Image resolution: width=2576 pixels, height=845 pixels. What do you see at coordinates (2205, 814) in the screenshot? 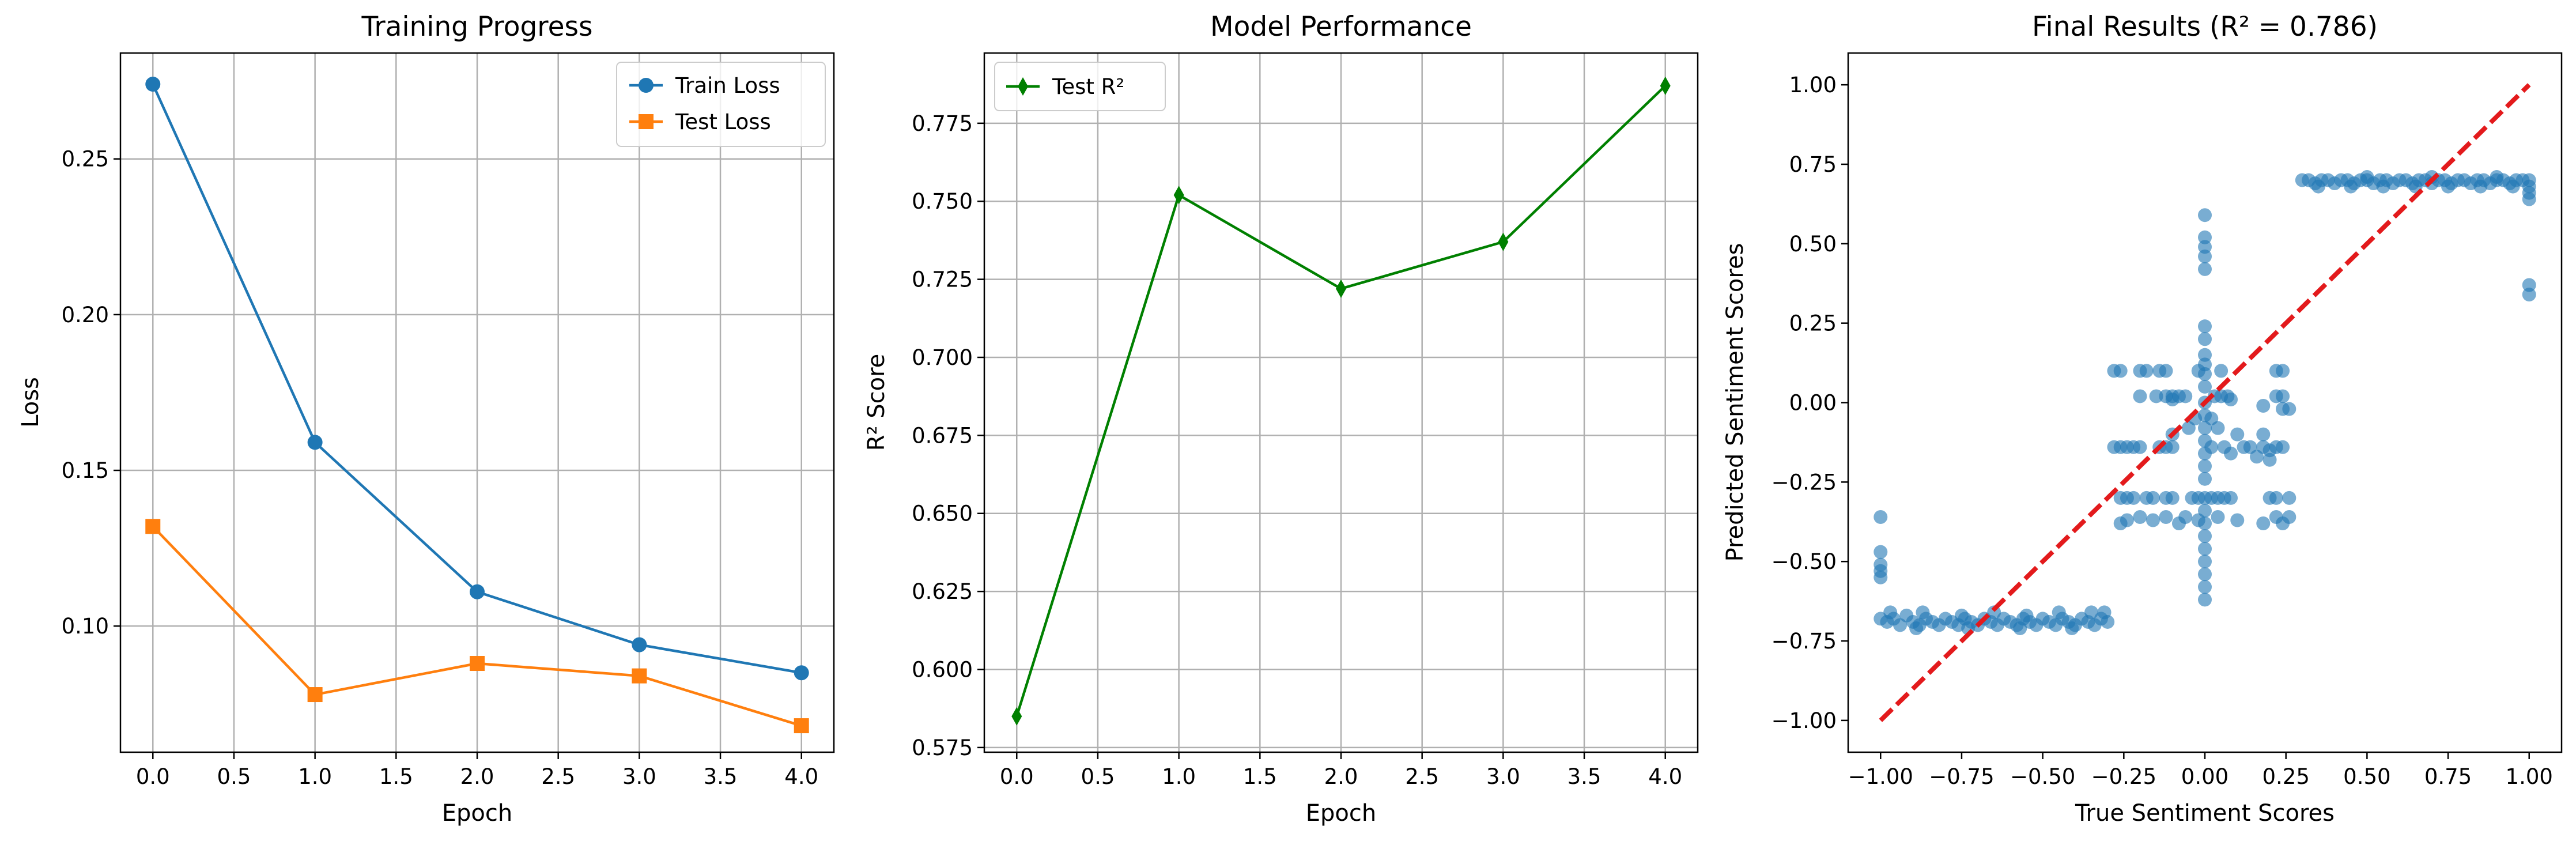
I see `x-axis-label: True Sentiment Scores` at bounding box center [2205, 814].